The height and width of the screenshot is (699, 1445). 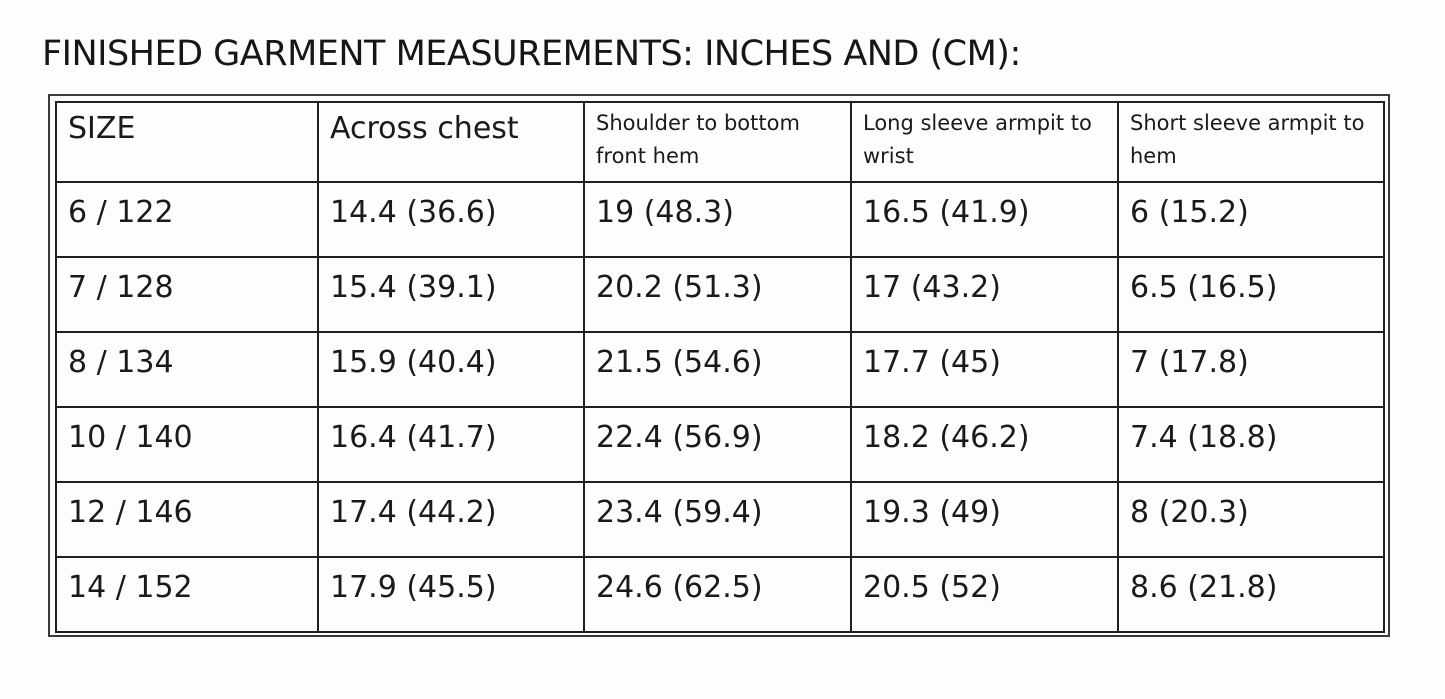 What do you see at coordinates (984, 444) in the screenshot?
I see `cell-long-sleeve: 18.2 (46.2)` at bounding box center [984, 444].